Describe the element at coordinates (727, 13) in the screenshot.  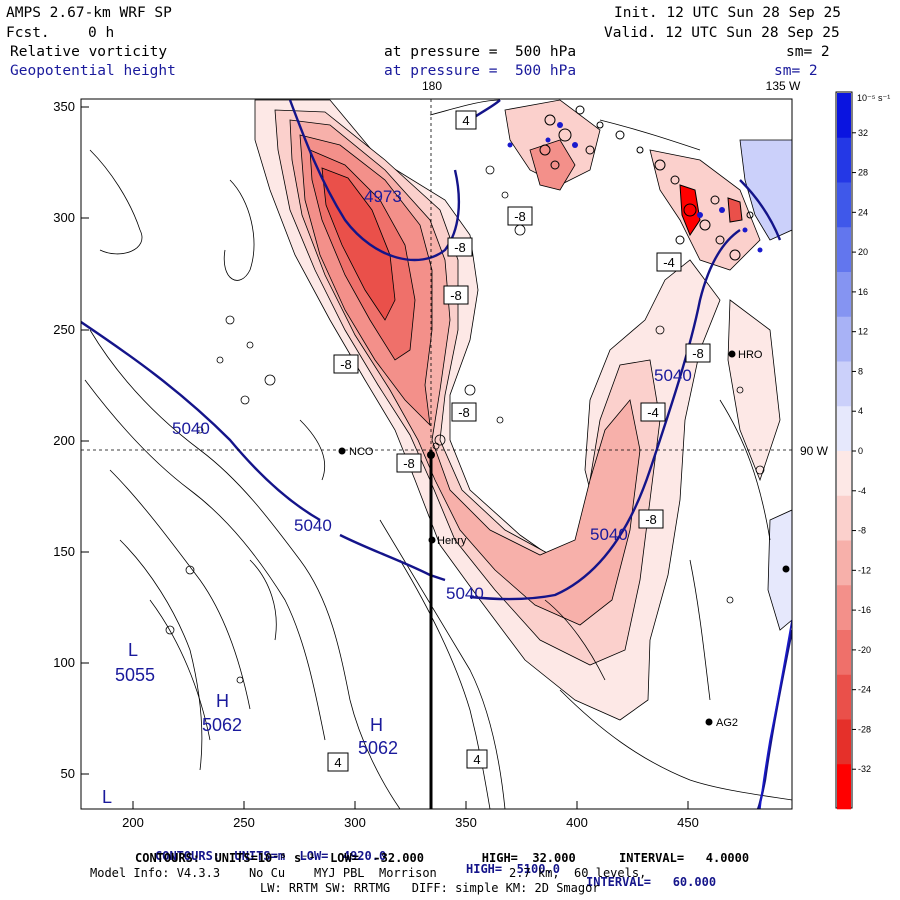
I see `init-time: Init. 12 UTC Sun 28 Sep 25` at that location.